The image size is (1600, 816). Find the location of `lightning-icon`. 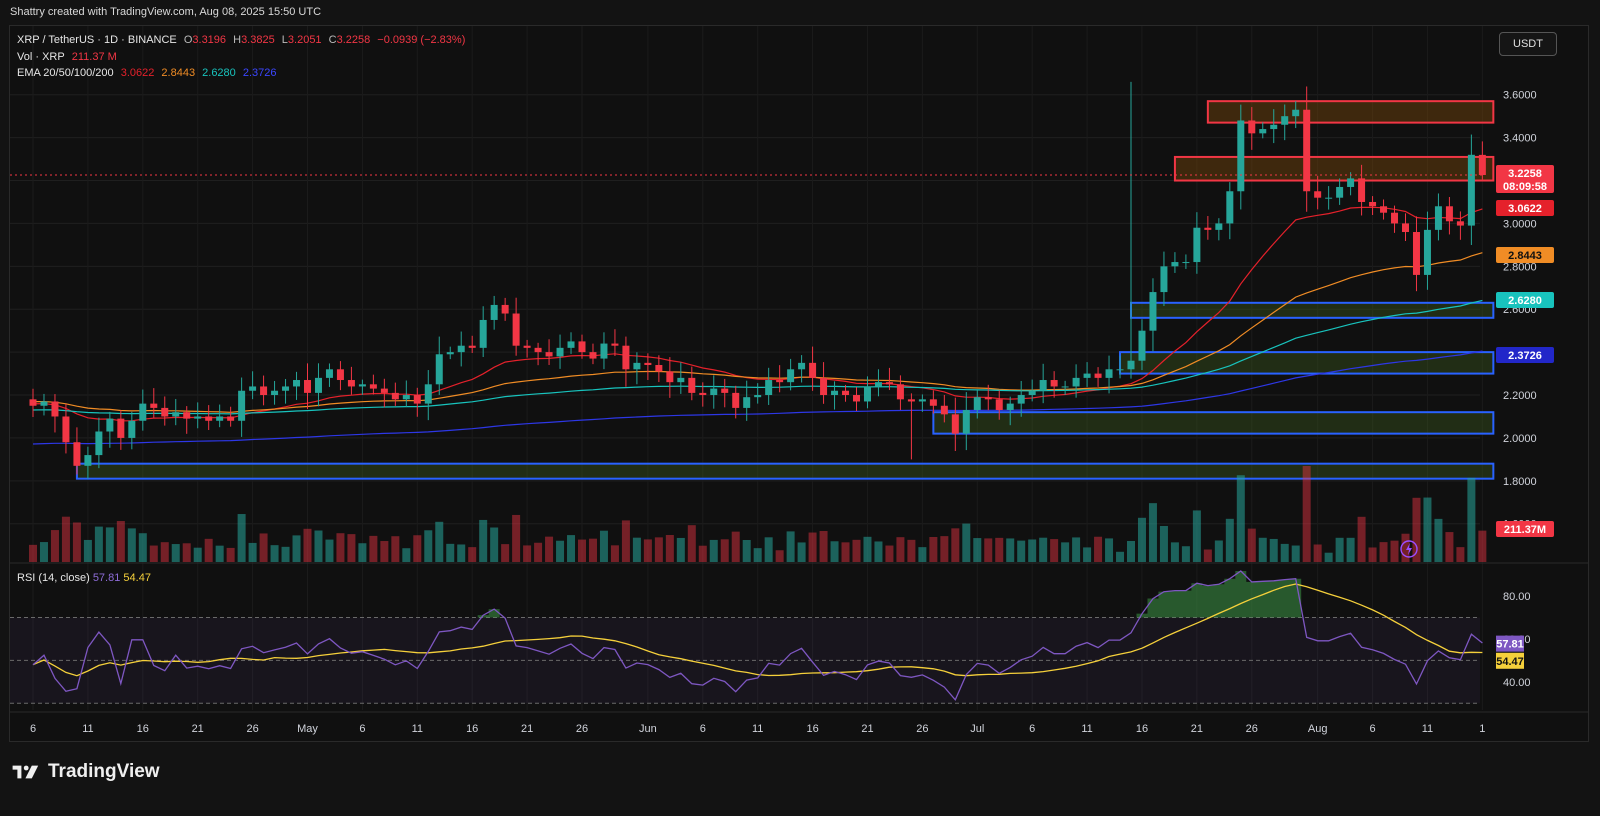

lightning-icon is located at coordinates (1409, 549).